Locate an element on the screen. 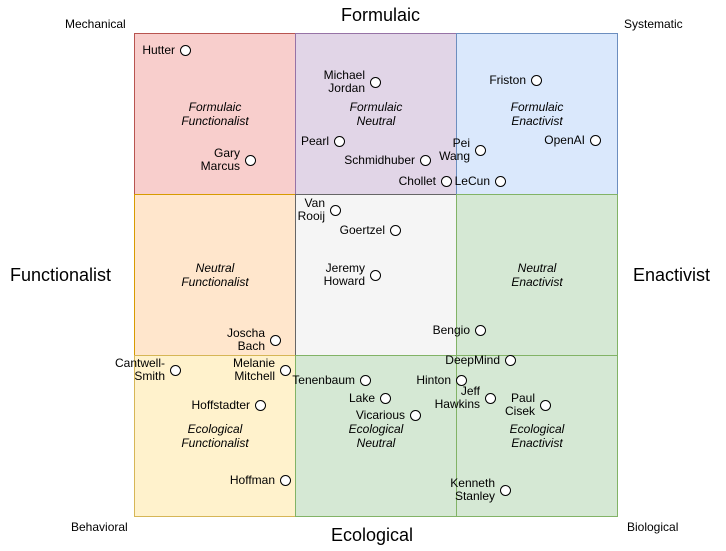 The width and height of the screenshot is (726, 551). axis-label-top: Formulaic is located at coordinates (381, 15).